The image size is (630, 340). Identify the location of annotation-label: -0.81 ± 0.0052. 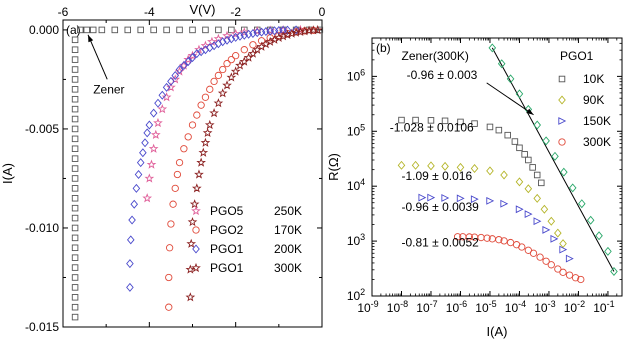
(440, 242).